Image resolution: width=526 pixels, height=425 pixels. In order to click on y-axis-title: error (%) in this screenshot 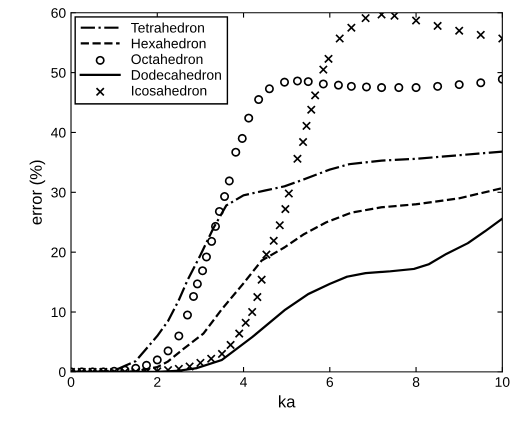, I will do `click(38, 192)`.